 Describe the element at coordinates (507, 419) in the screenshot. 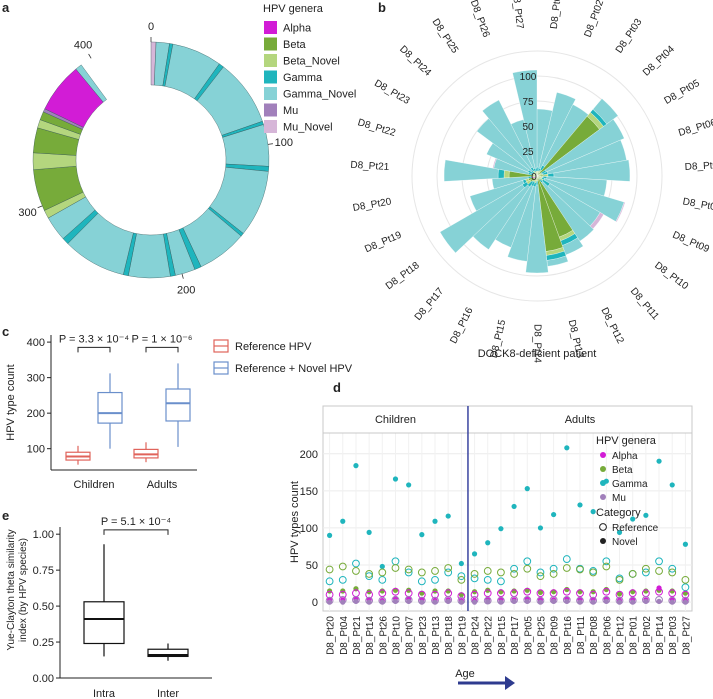

I see `d-strip-header` at that location.